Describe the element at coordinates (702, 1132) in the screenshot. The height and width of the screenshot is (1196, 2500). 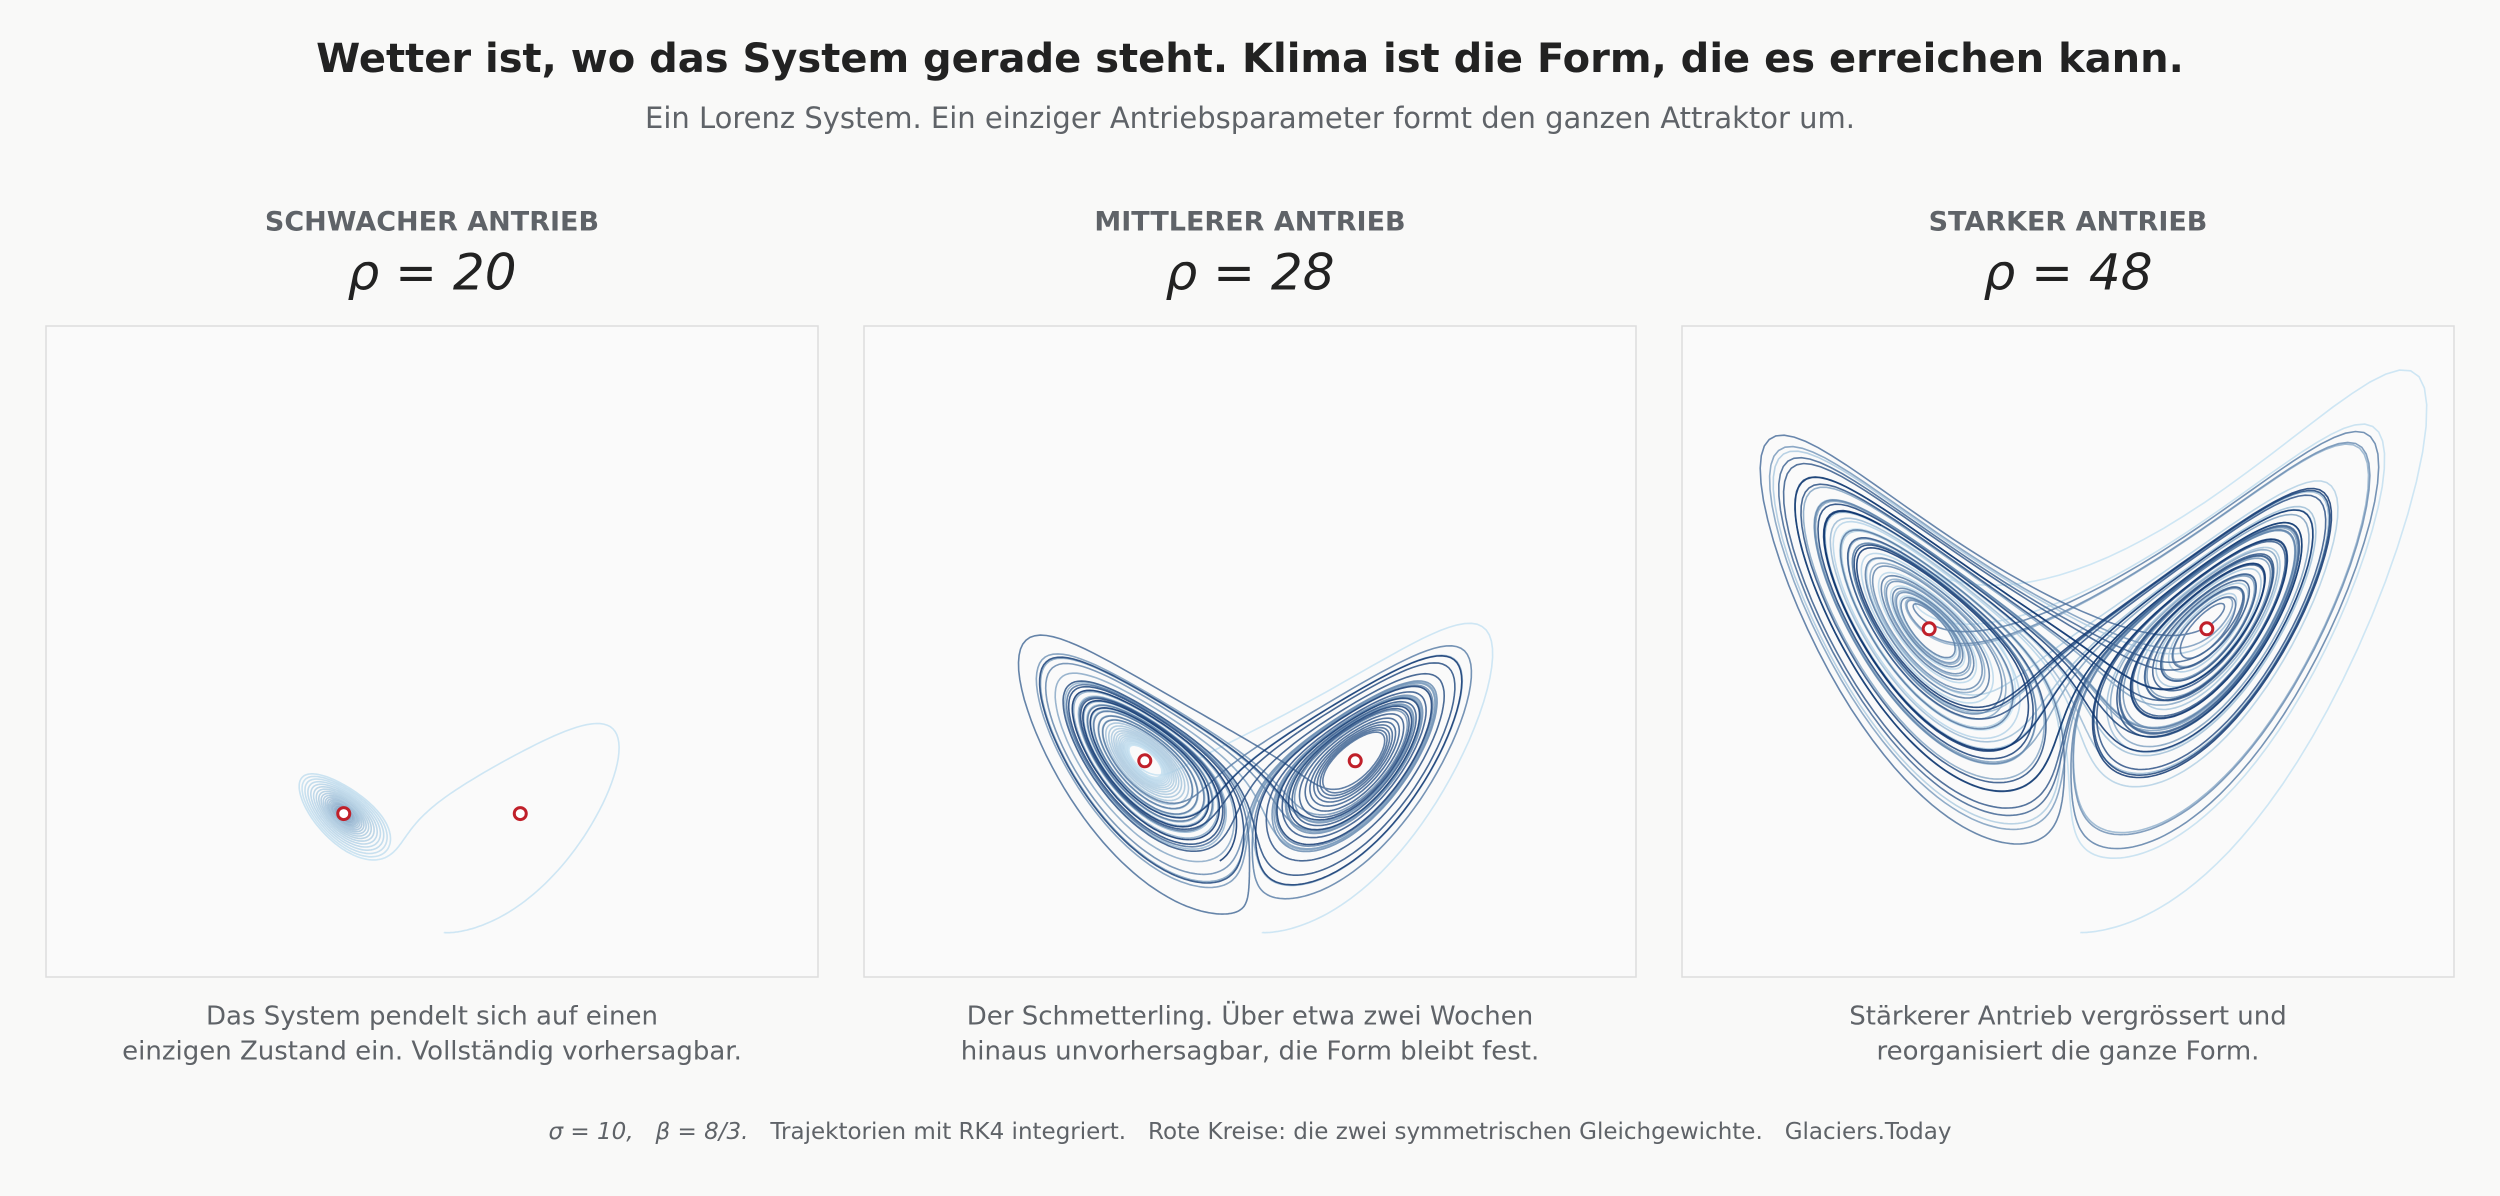
I see `beta-label: β = 8/3.` at that location.